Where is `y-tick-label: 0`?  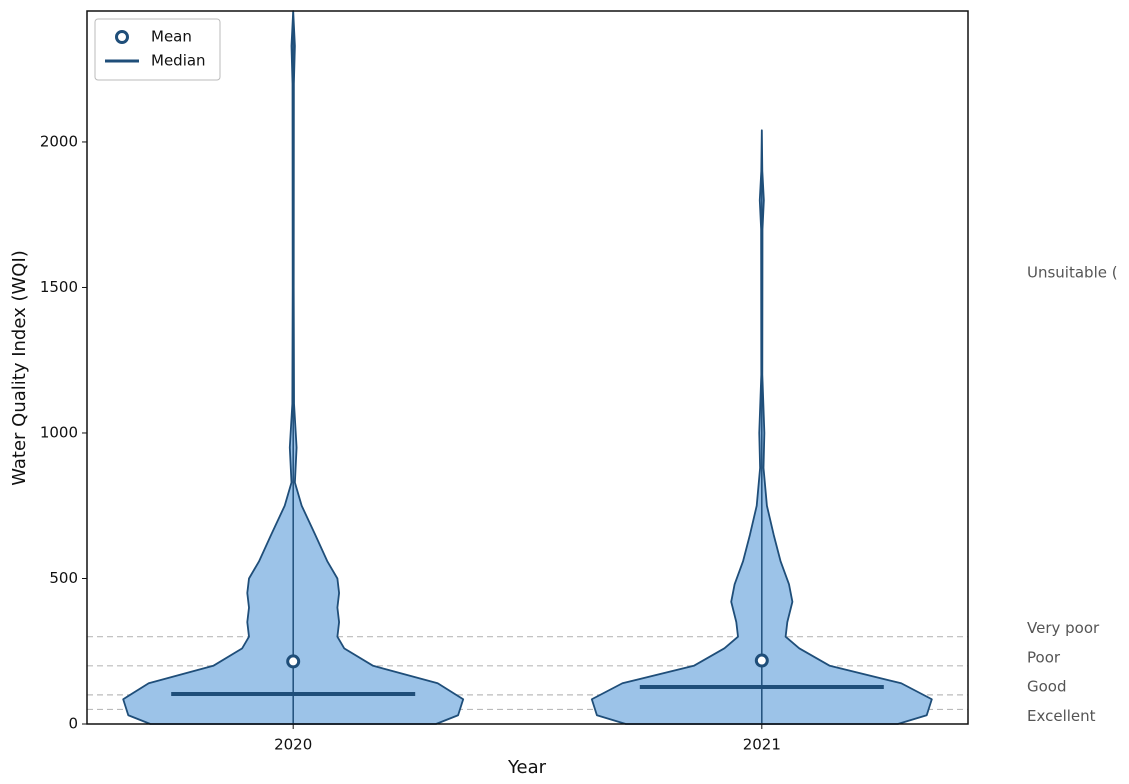 y-tick-label: 0 is located at coordinates (73, 724).